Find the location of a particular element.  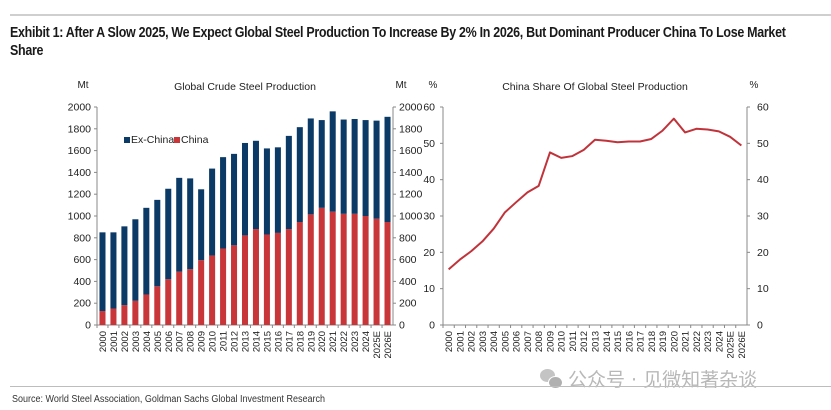

left-y-tick-label: 200 is located at coordinates (82, 304).